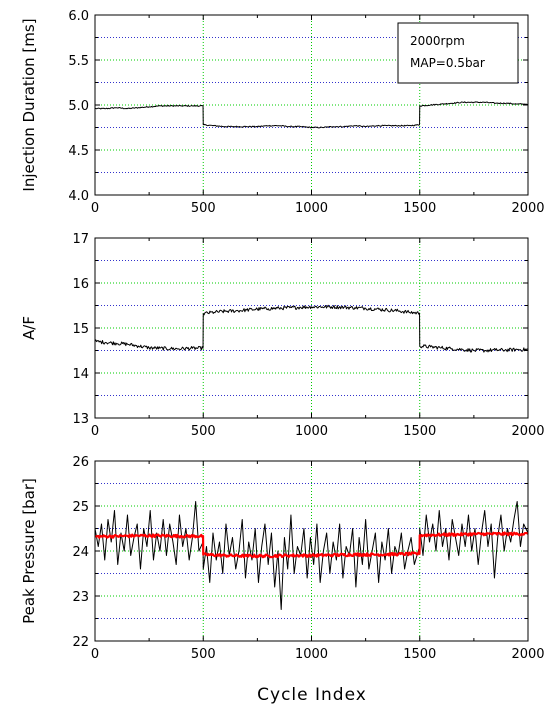 This screenshot has width=555, height=711. I want to click on y-axis-title: Peak Pressure [bar], so click(29, 551).